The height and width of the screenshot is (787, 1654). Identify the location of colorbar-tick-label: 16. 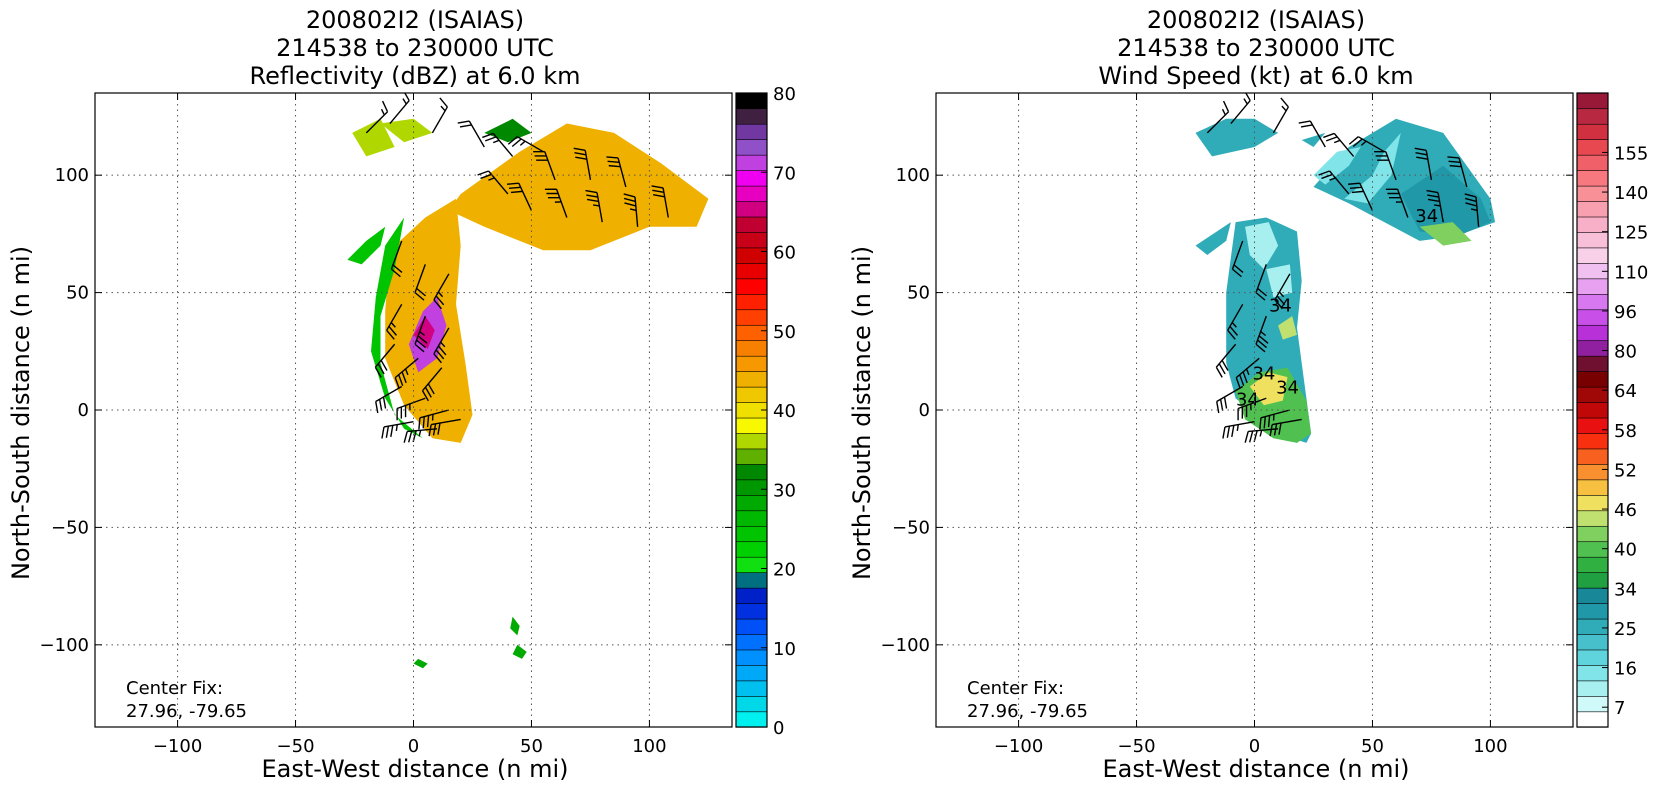
(1625, 669).